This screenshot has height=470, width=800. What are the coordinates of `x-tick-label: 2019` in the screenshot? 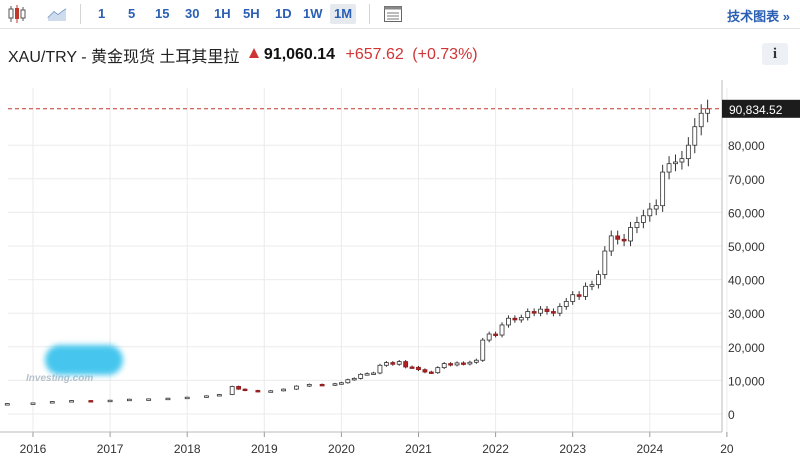 It's located at (264, 449).